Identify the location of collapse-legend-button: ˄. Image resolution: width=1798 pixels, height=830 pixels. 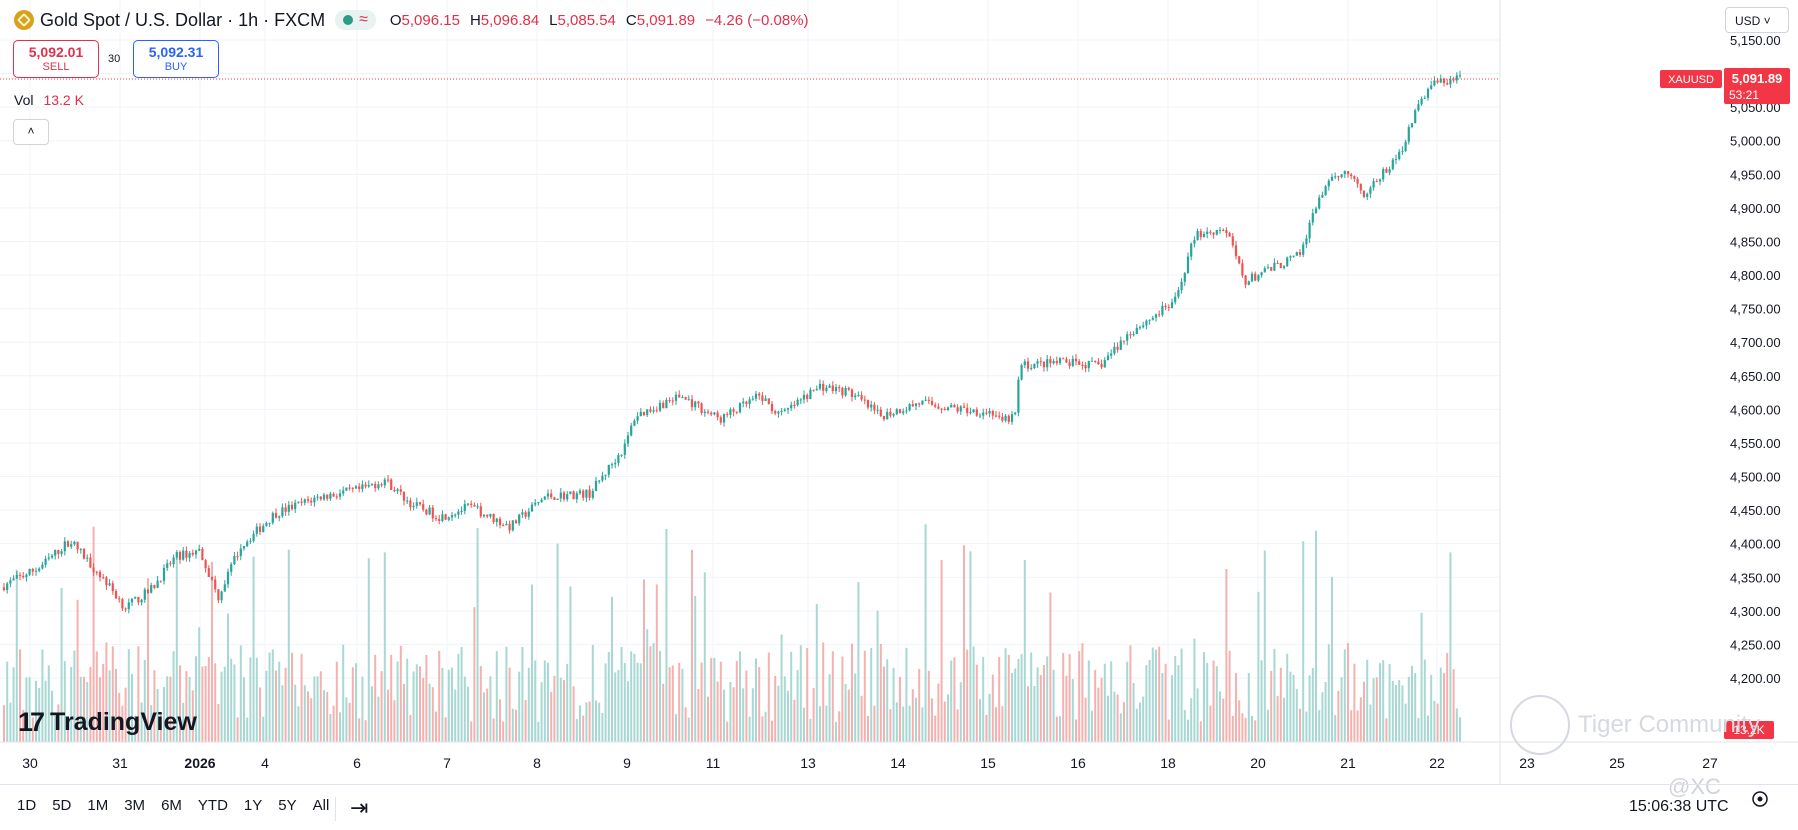
(31, 132).